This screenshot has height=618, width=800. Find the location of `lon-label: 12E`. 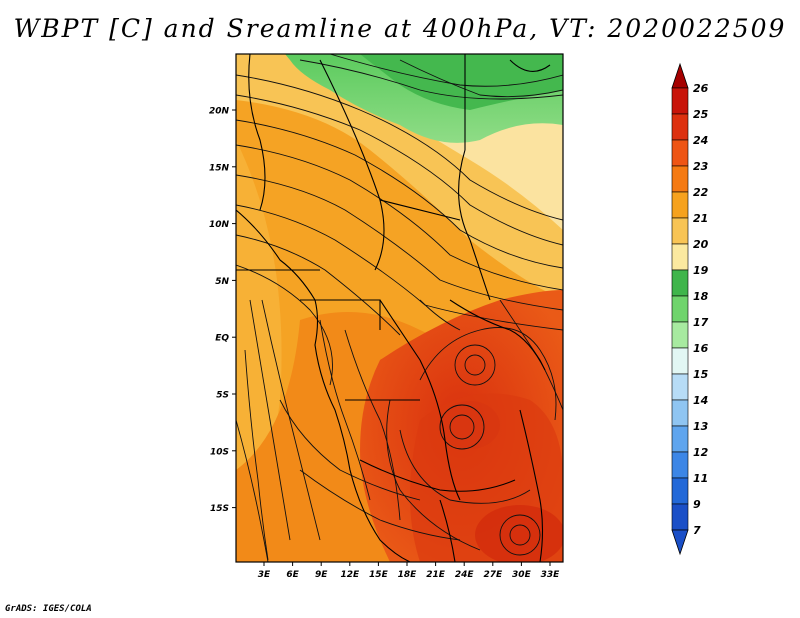

lon-label: 12E is located at coordinates (350, 575).